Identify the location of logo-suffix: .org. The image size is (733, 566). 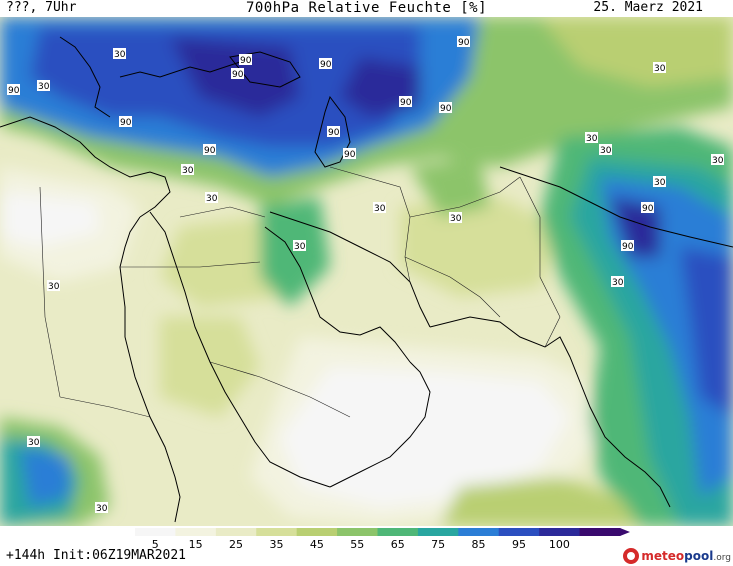
(722, 558).